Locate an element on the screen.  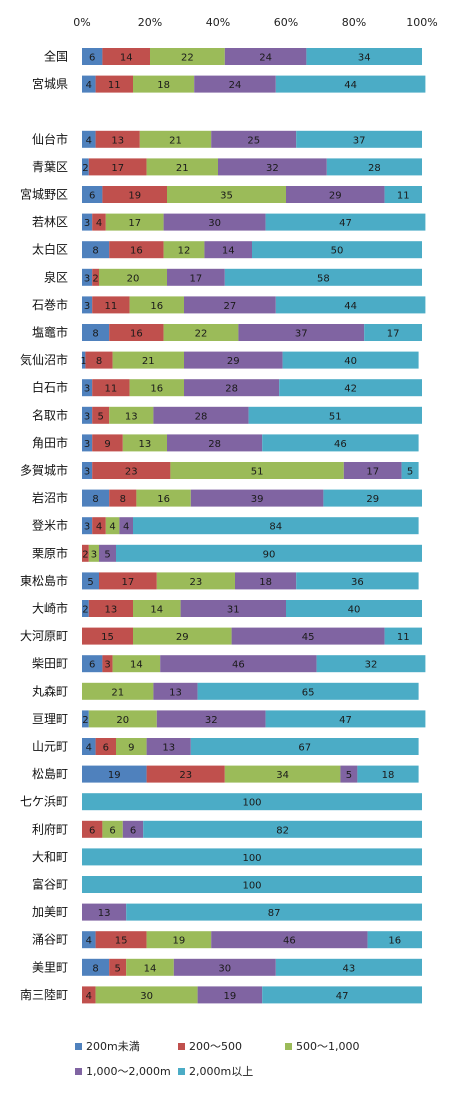
category-label: 山元町 is located at coordinates (50, 747).